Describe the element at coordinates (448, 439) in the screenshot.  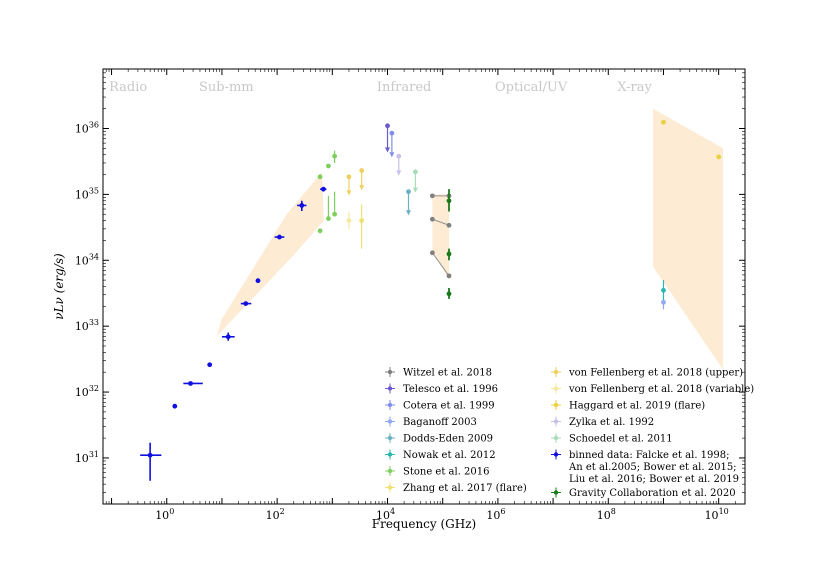
I see `legend-label: Dodds-Eden 2009` at that location.